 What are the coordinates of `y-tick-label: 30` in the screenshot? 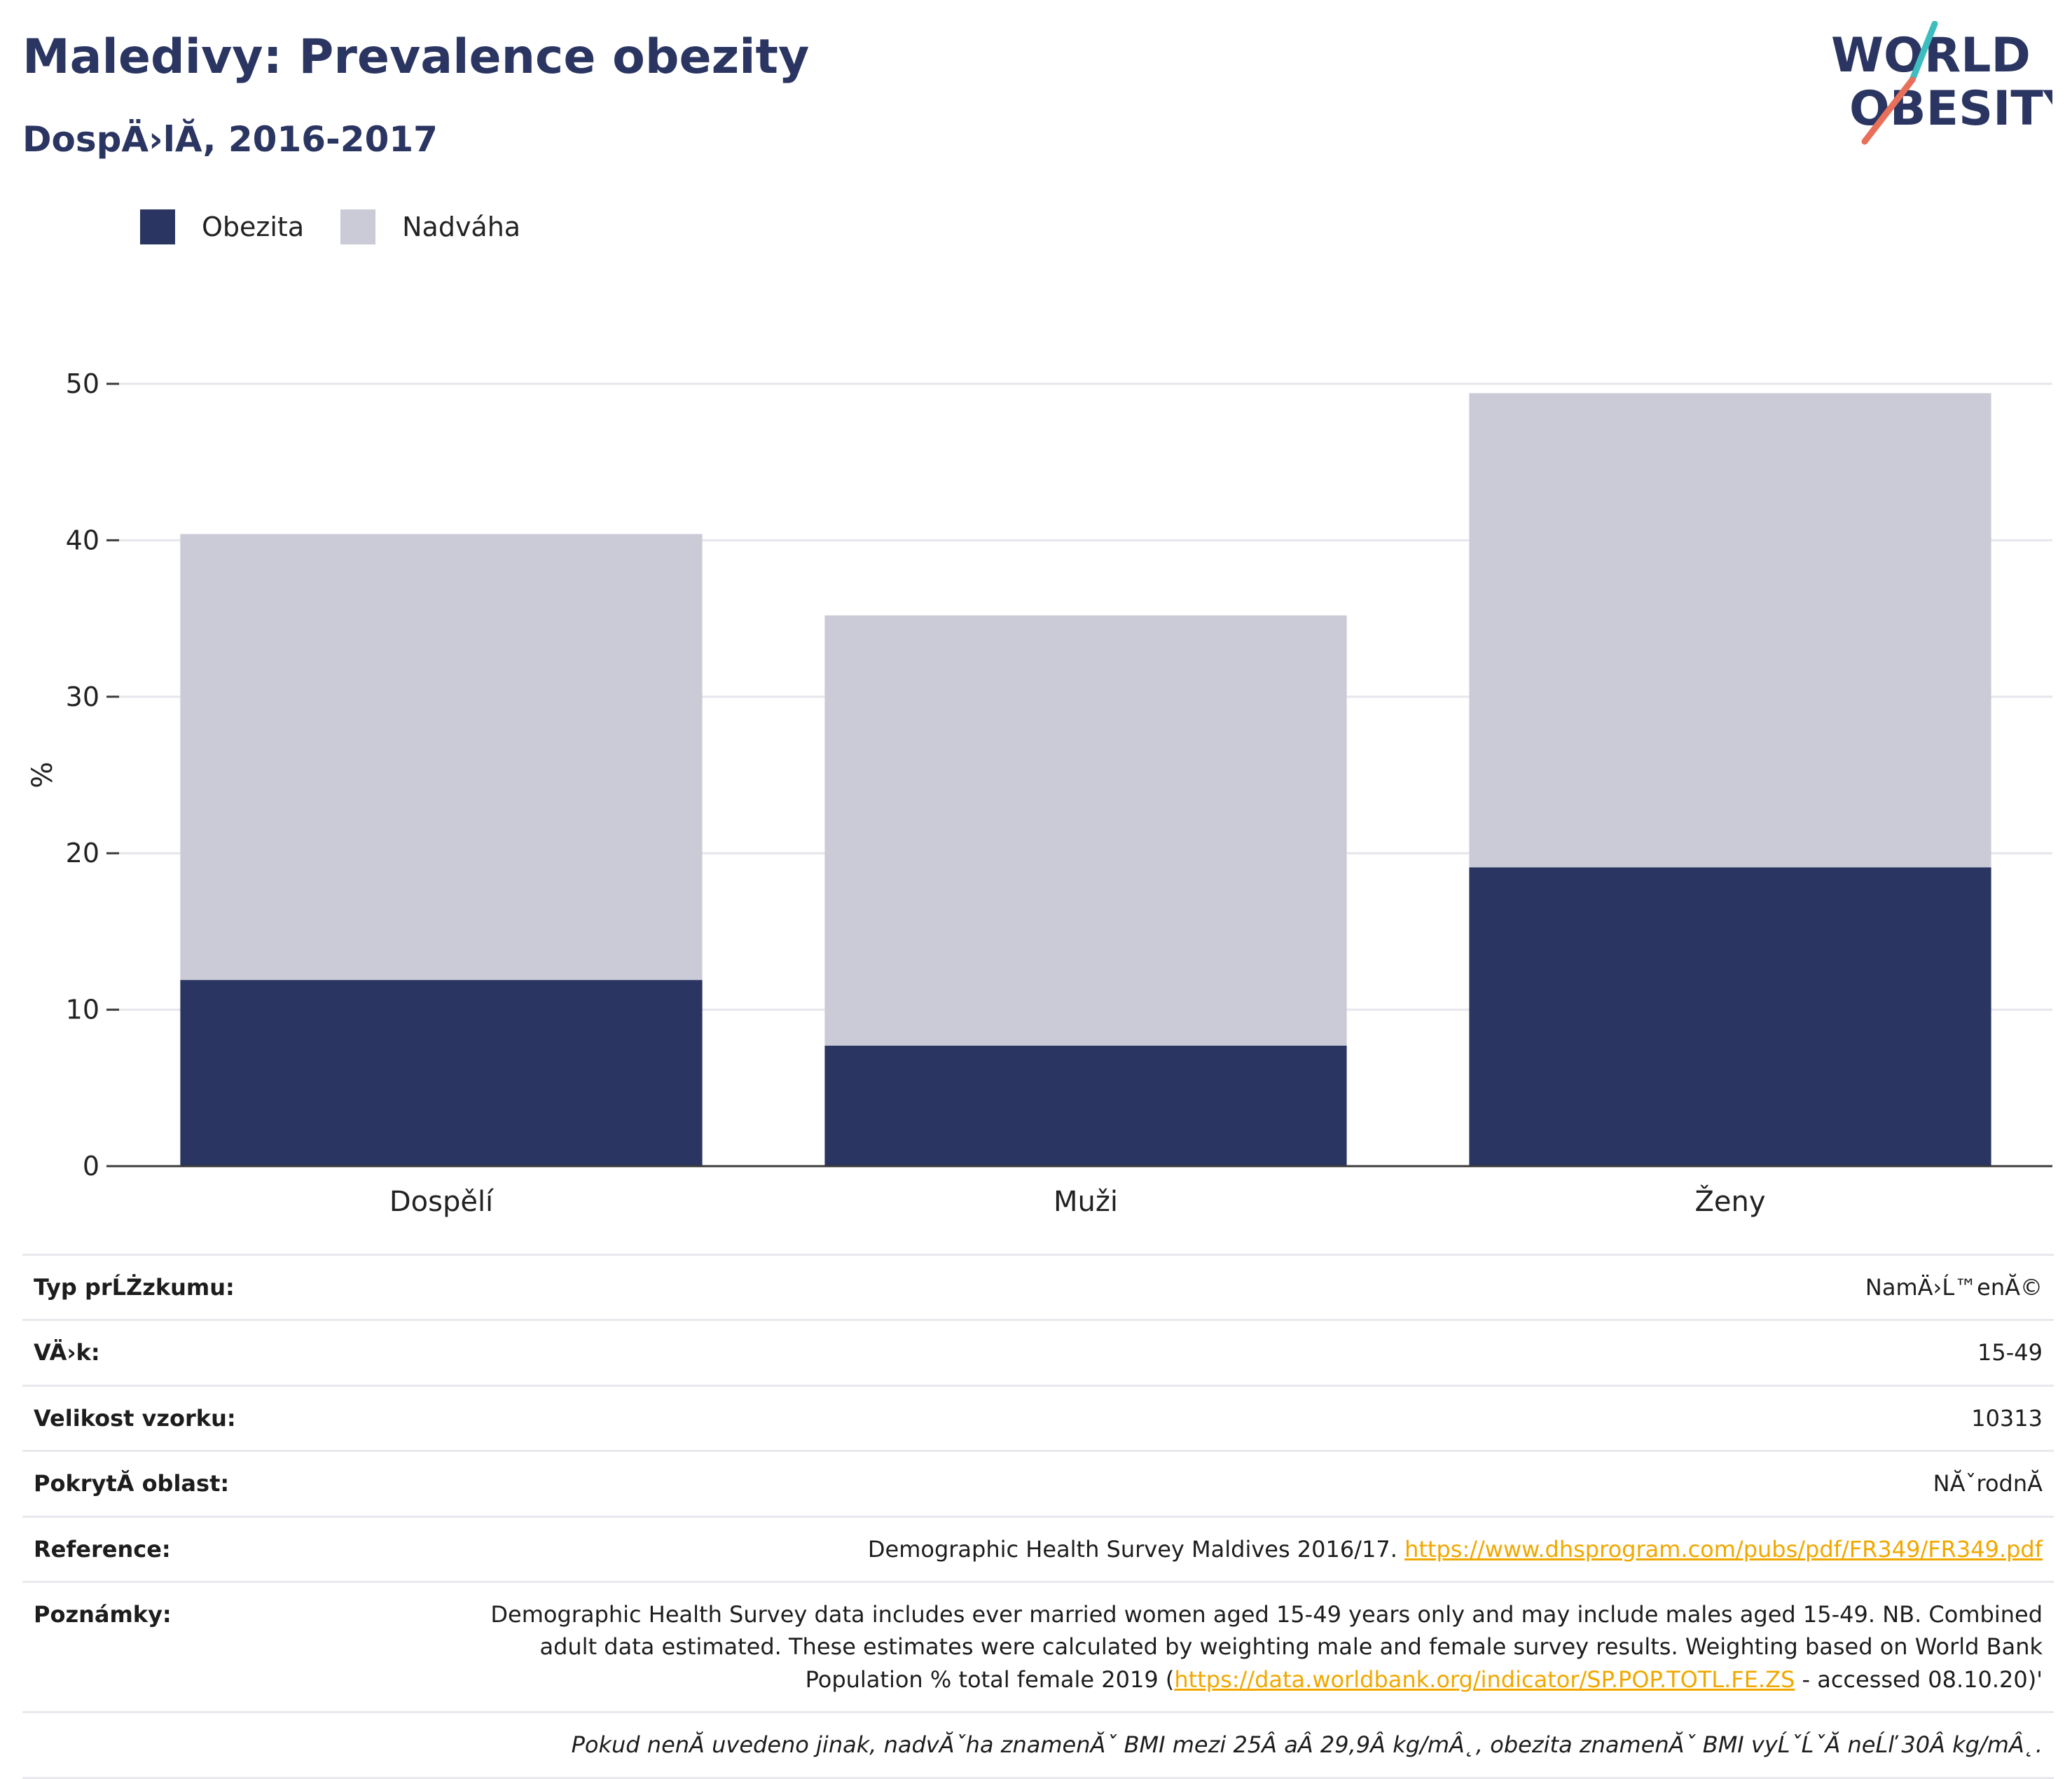 It's located at (83, 696).